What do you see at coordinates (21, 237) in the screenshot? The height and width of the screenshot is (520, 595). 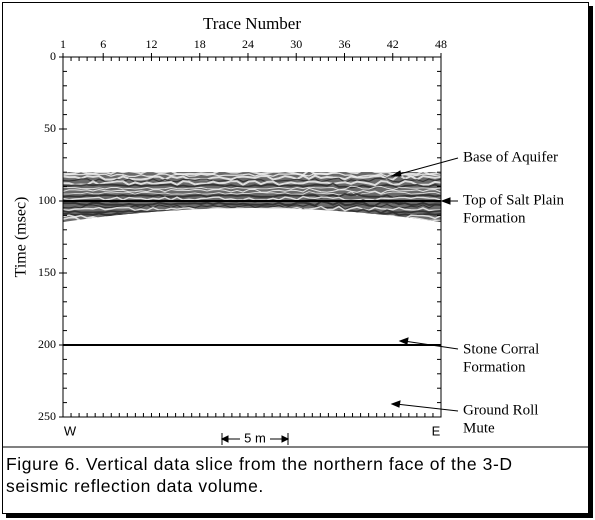 I see `y-axis-title: Time (msec)` at bounding box center [21, 237].